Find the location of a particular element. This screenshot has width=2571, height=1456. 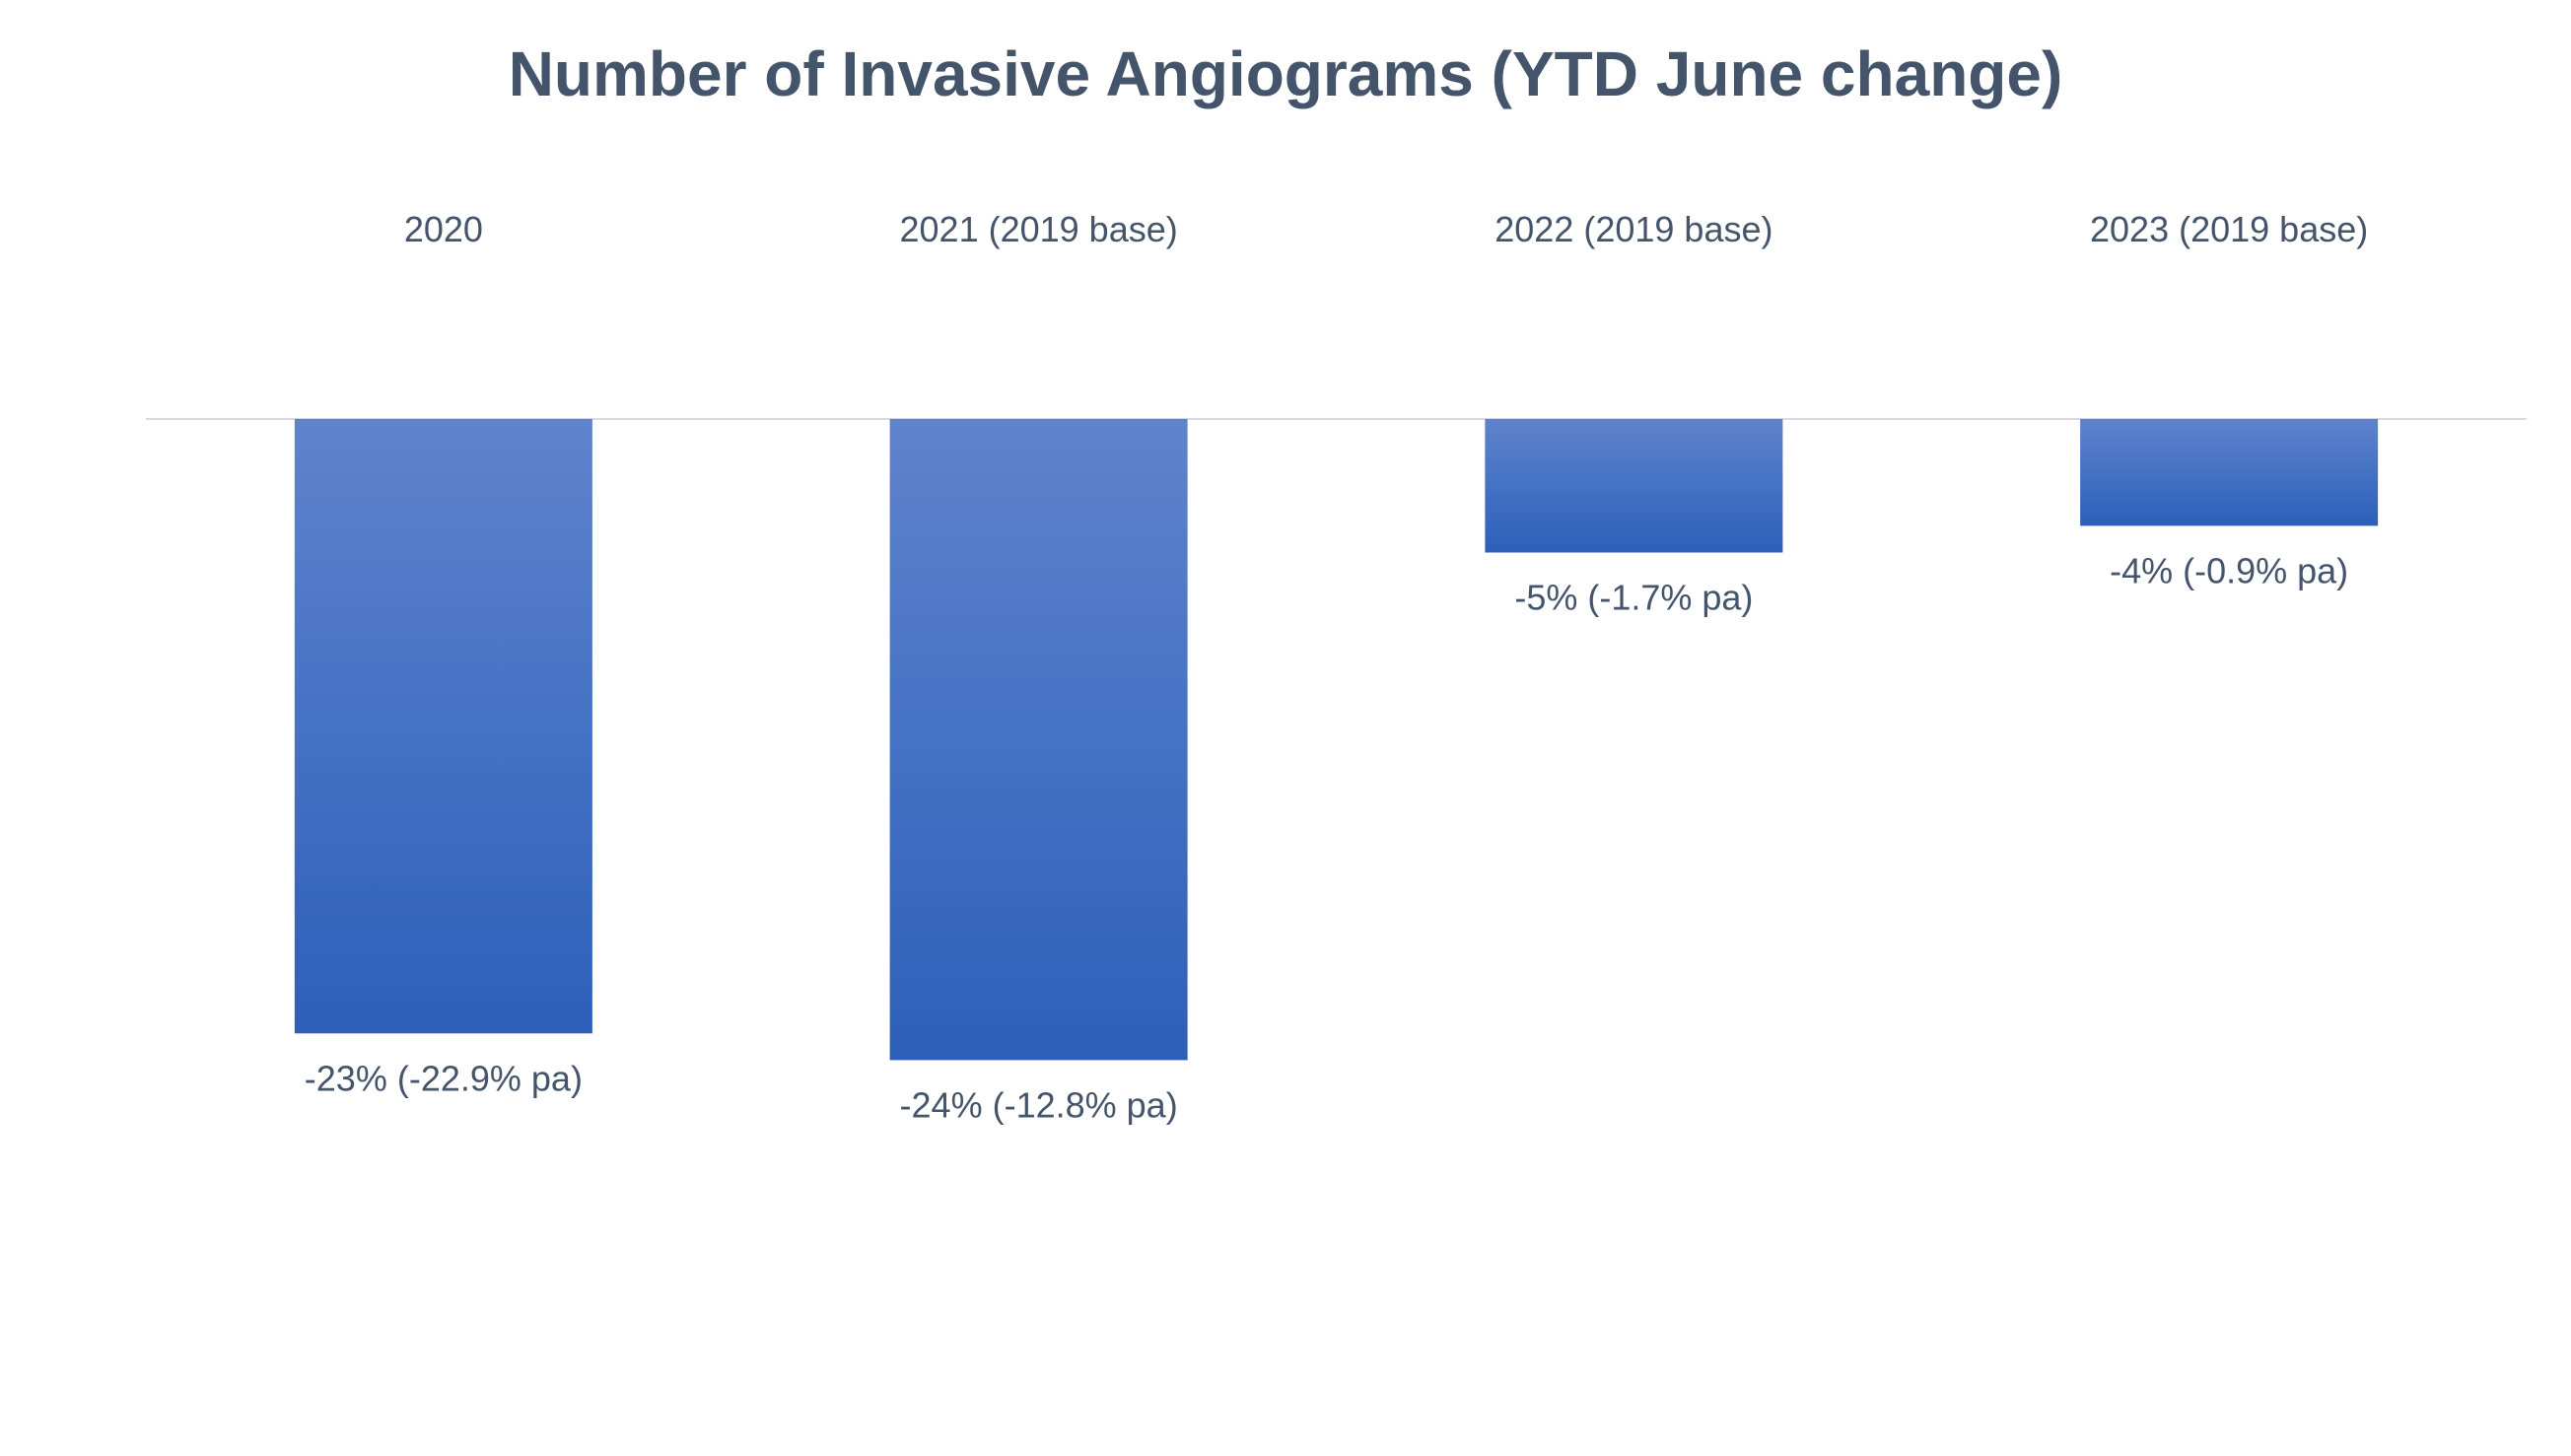

data-label: -24% (-12.8% pa) is located at coordinates (1039, 1104).